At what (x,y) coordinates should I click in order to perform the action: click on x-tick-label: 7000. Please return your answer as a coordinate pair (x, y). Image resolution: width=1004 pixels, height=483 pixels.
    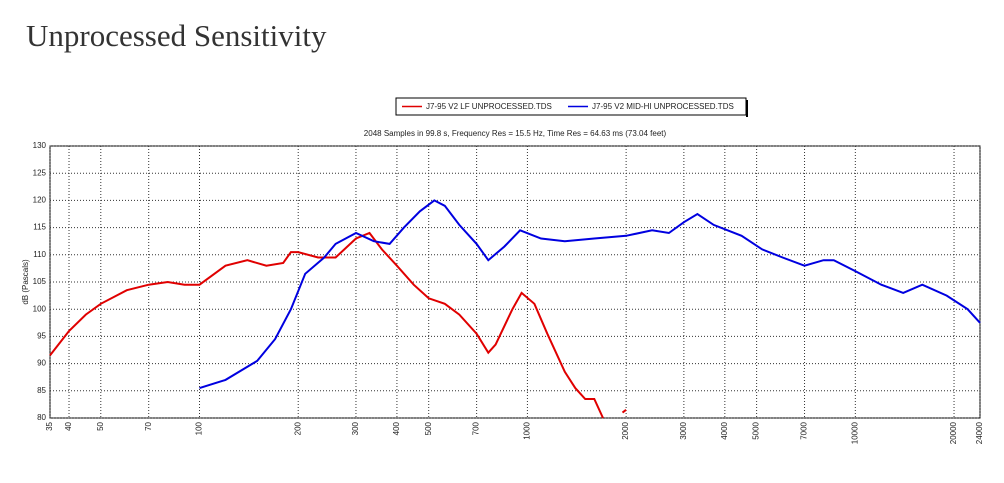
    Looking at the image, I should click on (804, 430).